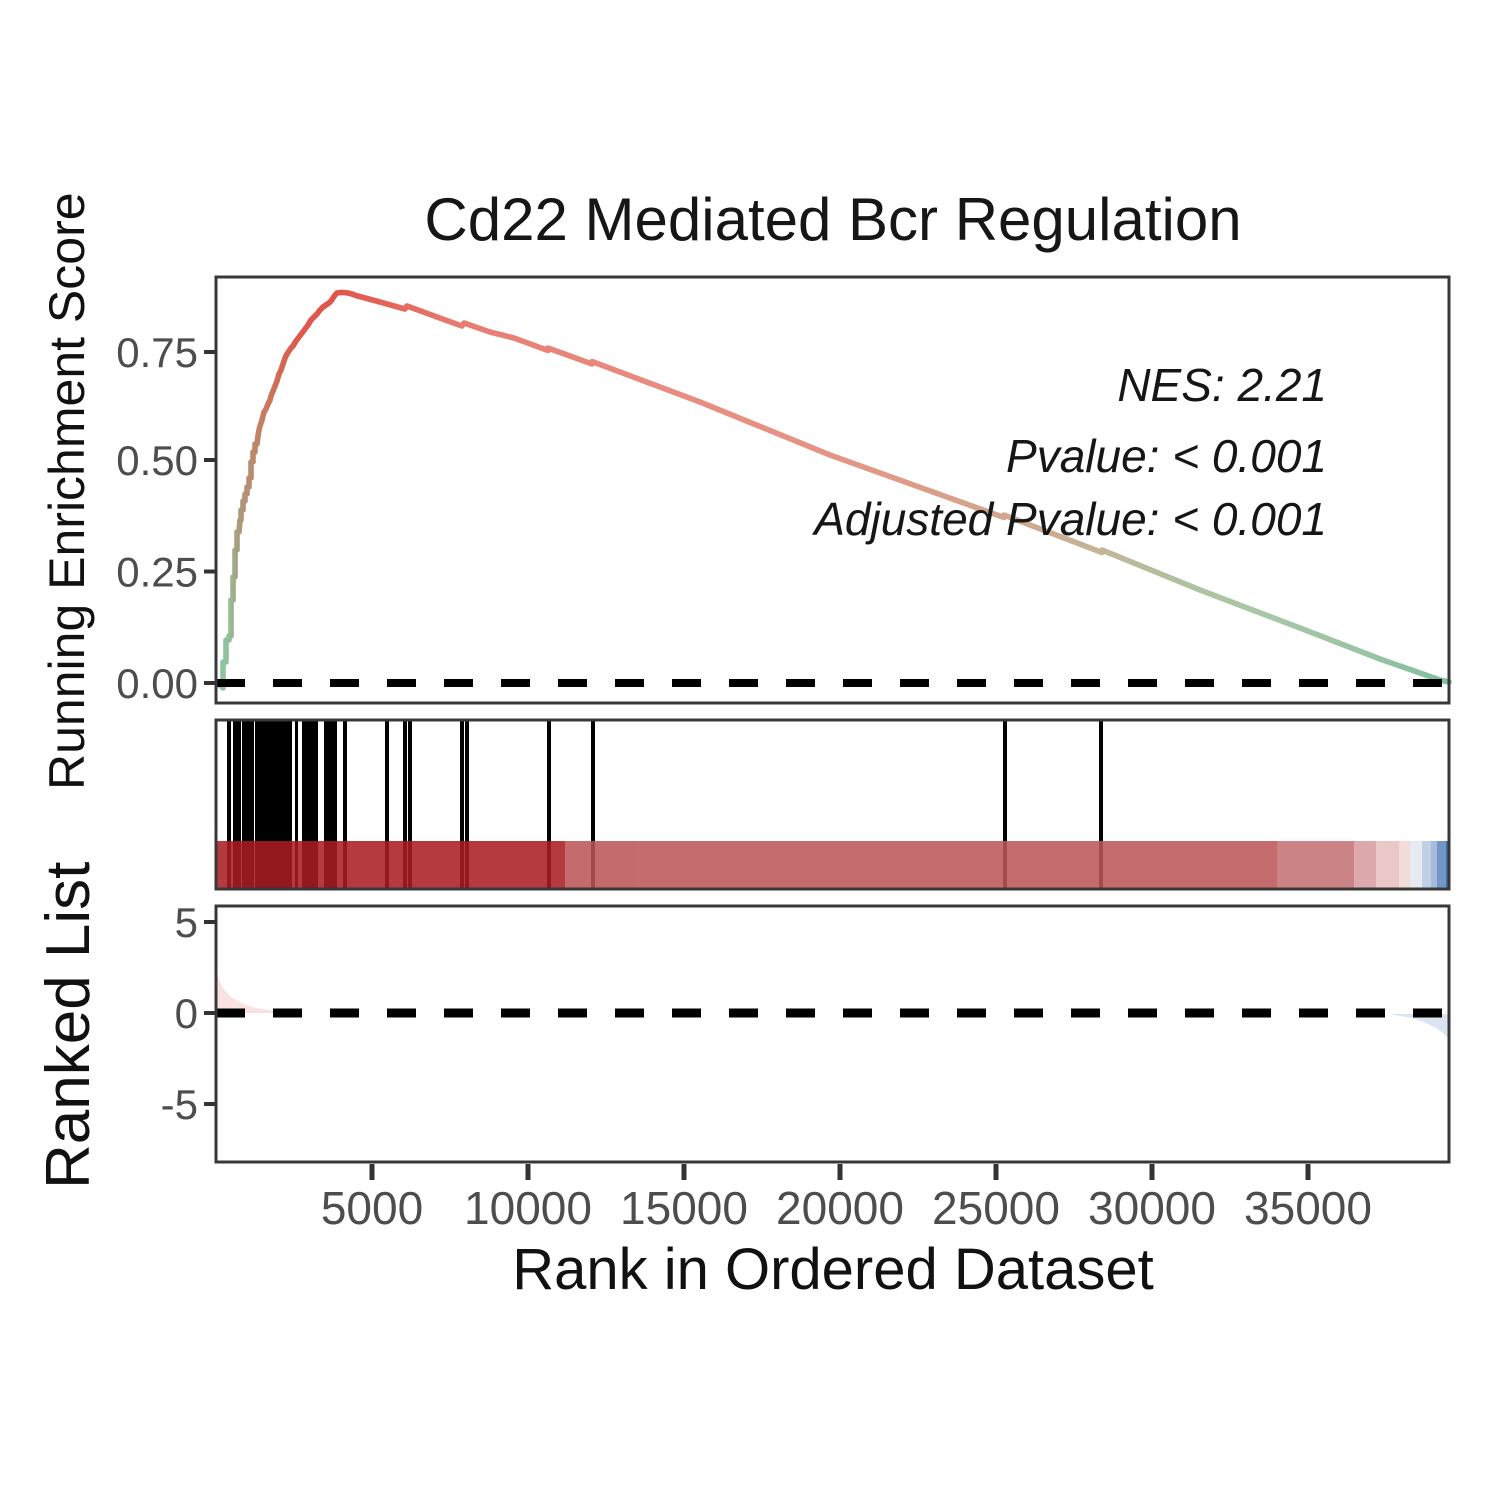  What do you see at coordinates (1166, 456) in the screenshot?
I see `svg-text: Pvalue: < 0.001` at bounding box center [1166, 456].